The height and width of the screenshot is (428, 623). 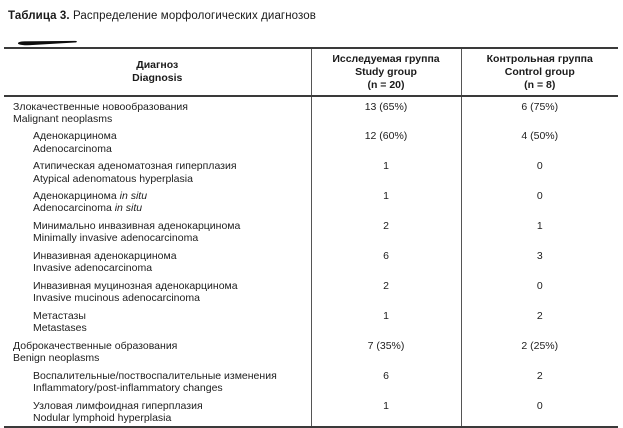 What do you see at coordinates (95, 345) in the screenshot?
I see `diagnosis-ru-8: Доброкачественные образования` at bounding box center [95, 345].